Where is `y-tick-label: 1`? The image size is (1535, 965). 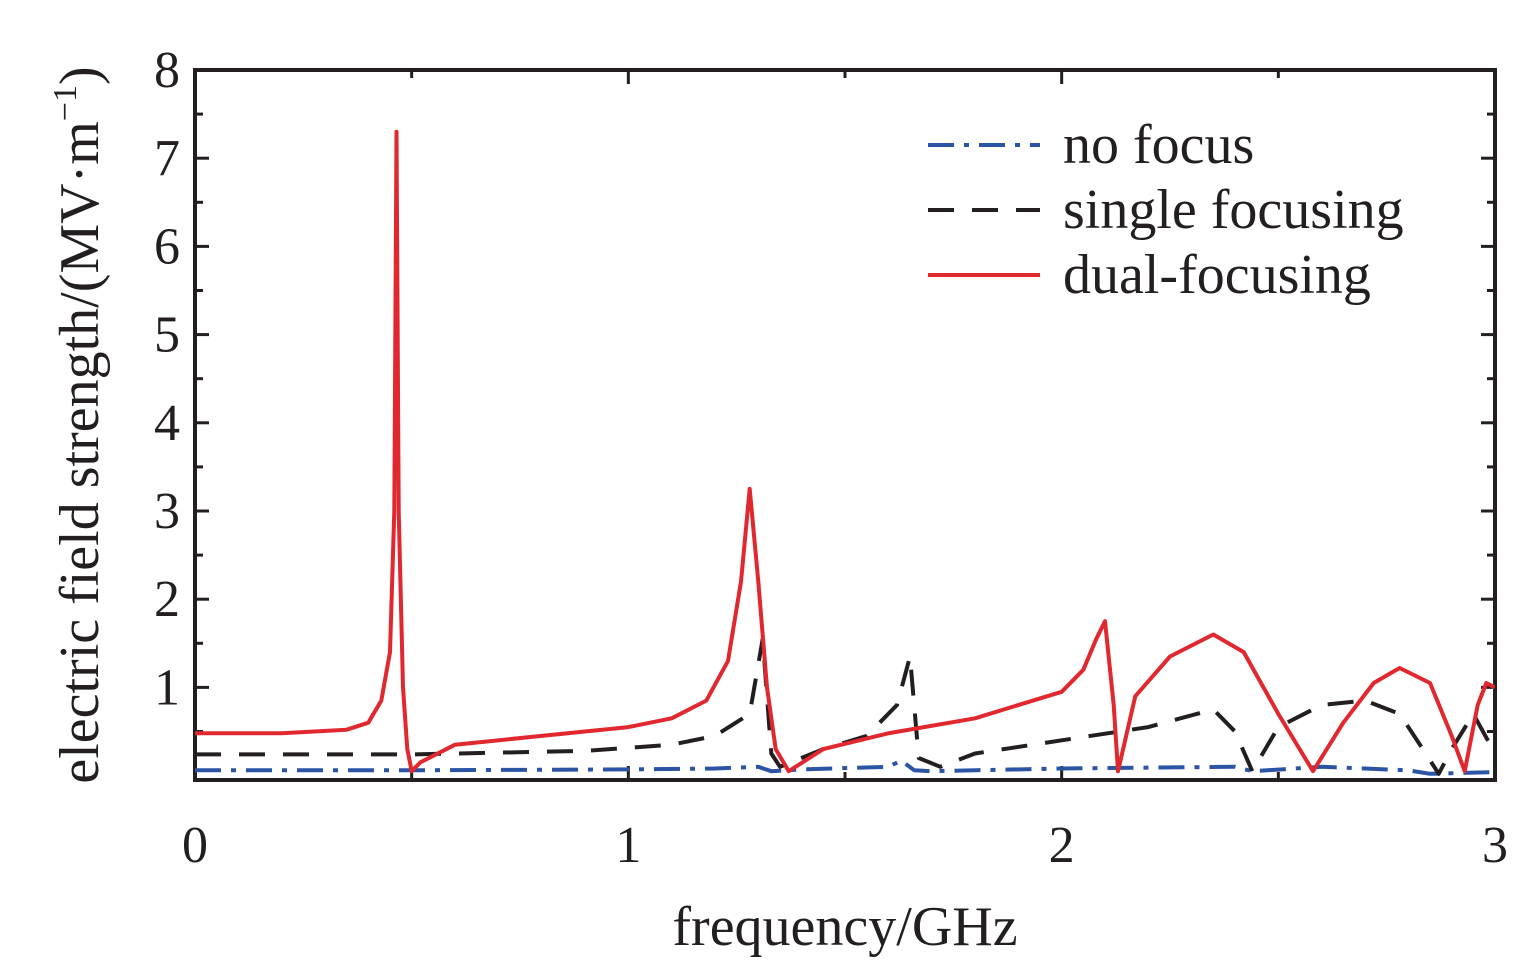
y-tick-label: 1 is located at coordinates (167, 687).